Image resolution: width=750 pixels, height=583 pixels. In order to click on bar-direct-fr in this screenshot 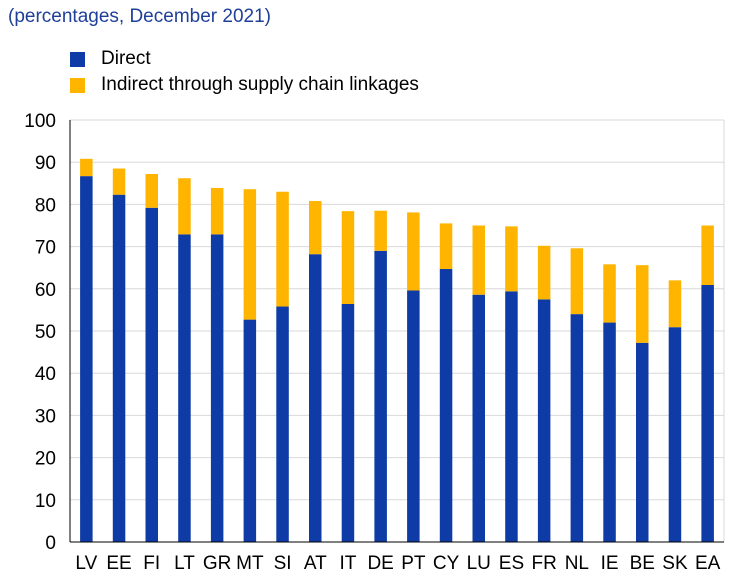, I will do `click(544, 420)`.